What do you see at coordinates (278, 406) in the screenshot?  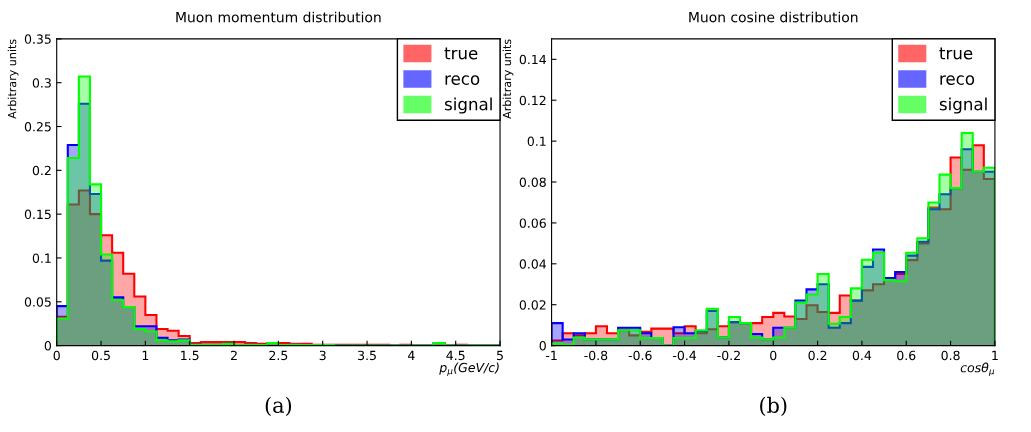 I see `text: (a)` at bounding box center [278, 406].